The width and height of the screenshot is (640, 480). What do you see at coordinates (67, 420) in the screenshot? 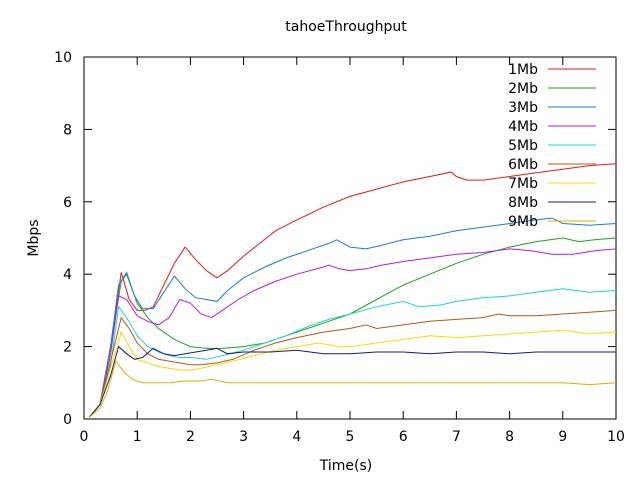
I see `y-tick-label: 0` at bounding box center [67, 420].